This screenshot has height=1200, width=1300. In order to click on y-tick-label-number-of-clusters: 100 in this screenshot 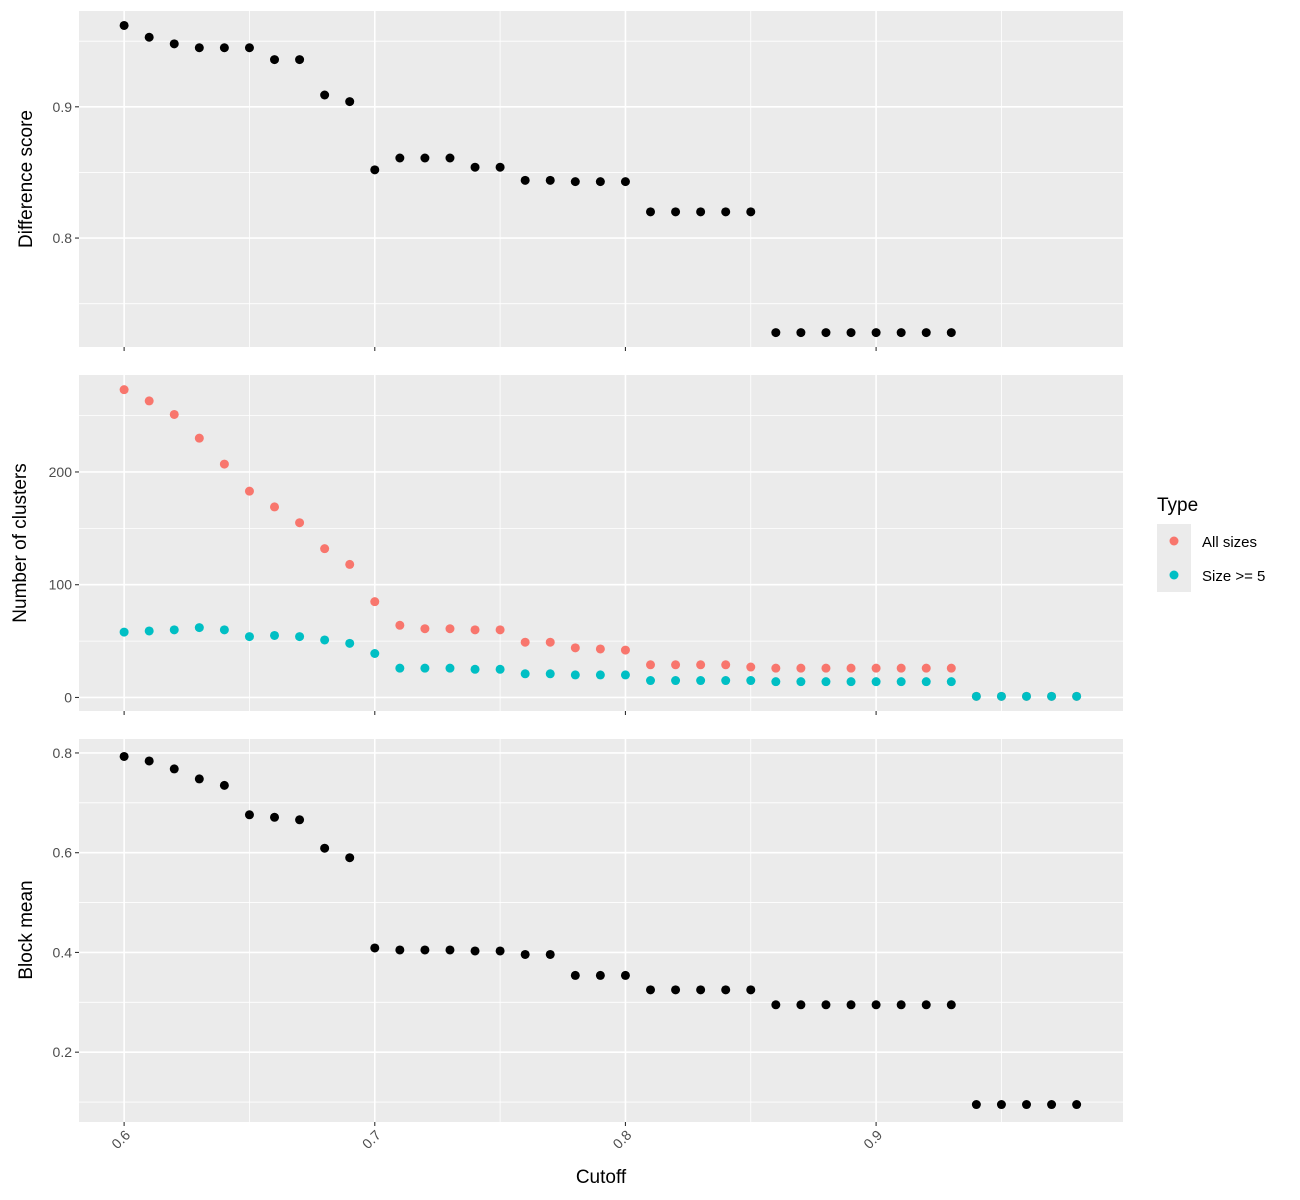, I will do `click(61, 585)`.